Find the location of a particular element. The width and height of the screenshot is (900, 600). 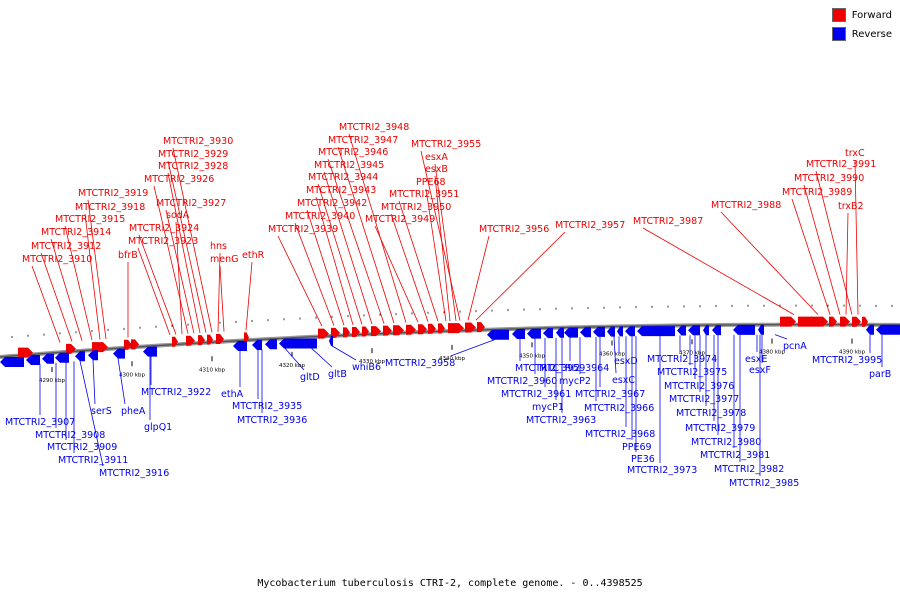

gene-label-forward: MTCTRI2_3955 is located at coordinates (446, 144).